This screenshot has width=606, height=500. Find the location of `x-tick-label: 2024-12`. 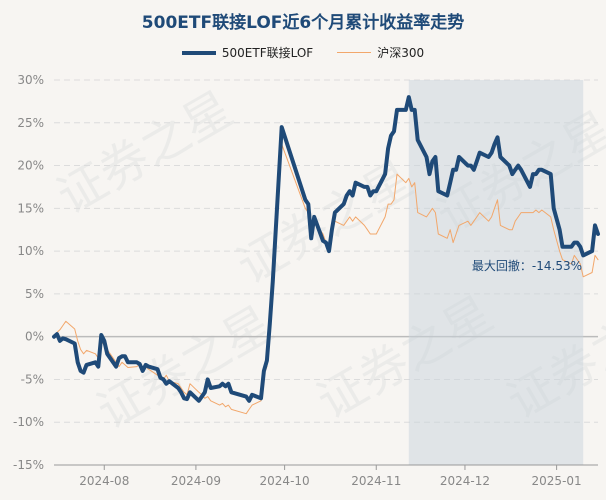

x-tick-label: 2024-12 is located at coordinates (465, 481).